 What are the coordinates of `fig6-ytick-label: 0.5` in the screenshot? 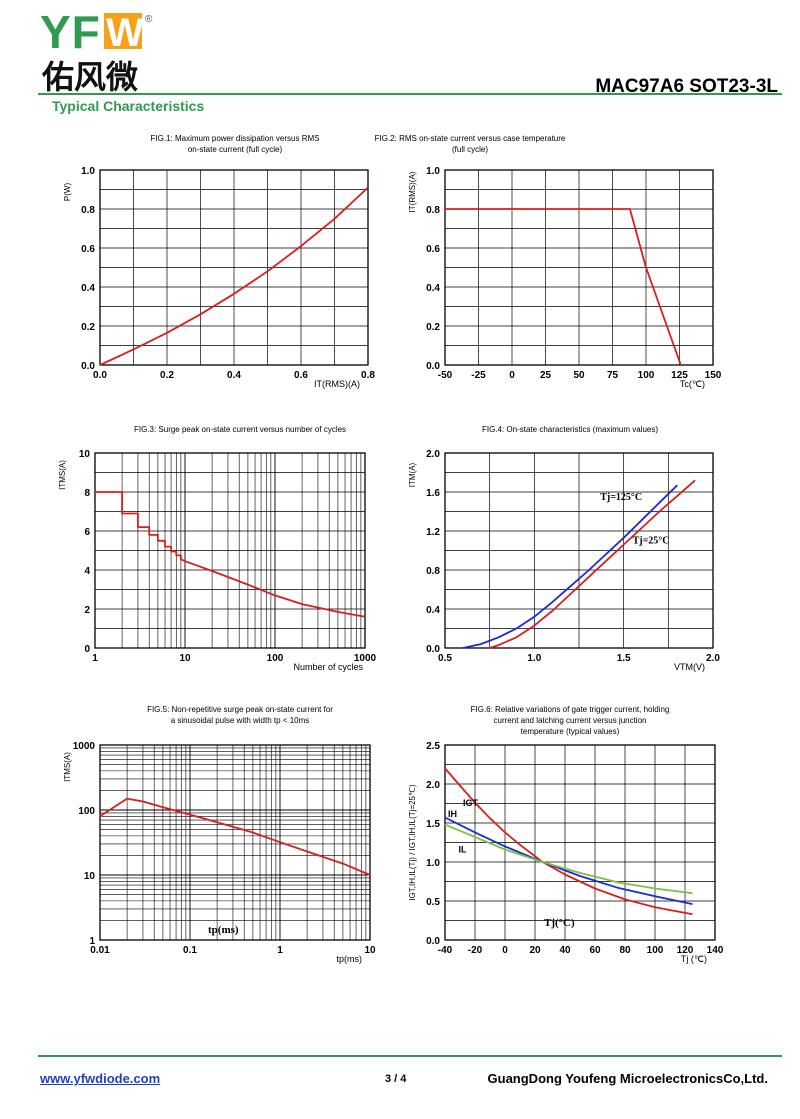 It's located at (433, 902).